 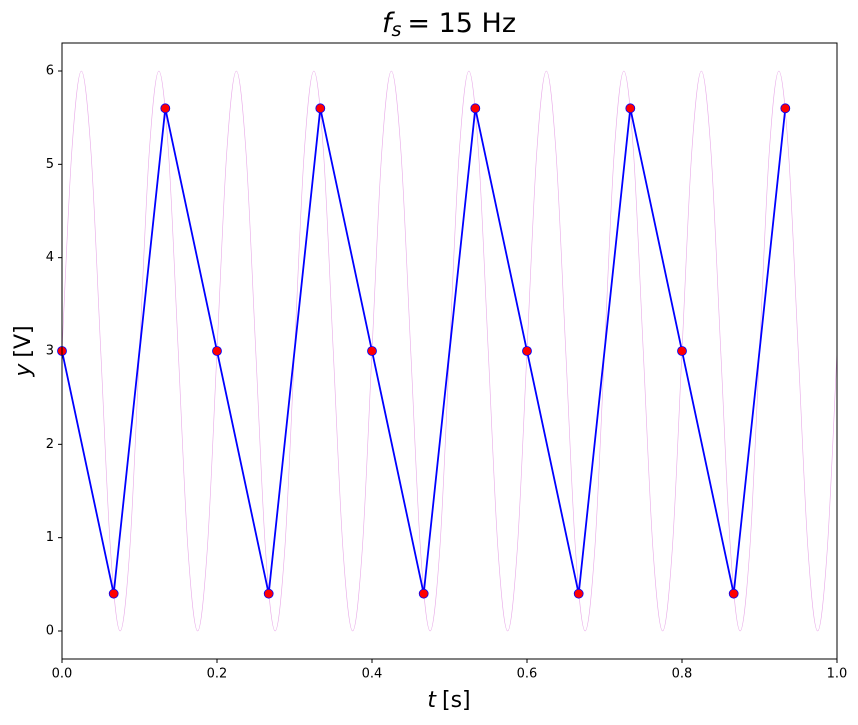 I want to click on x-tick-label: 0.4, so click(x=372, y=674).